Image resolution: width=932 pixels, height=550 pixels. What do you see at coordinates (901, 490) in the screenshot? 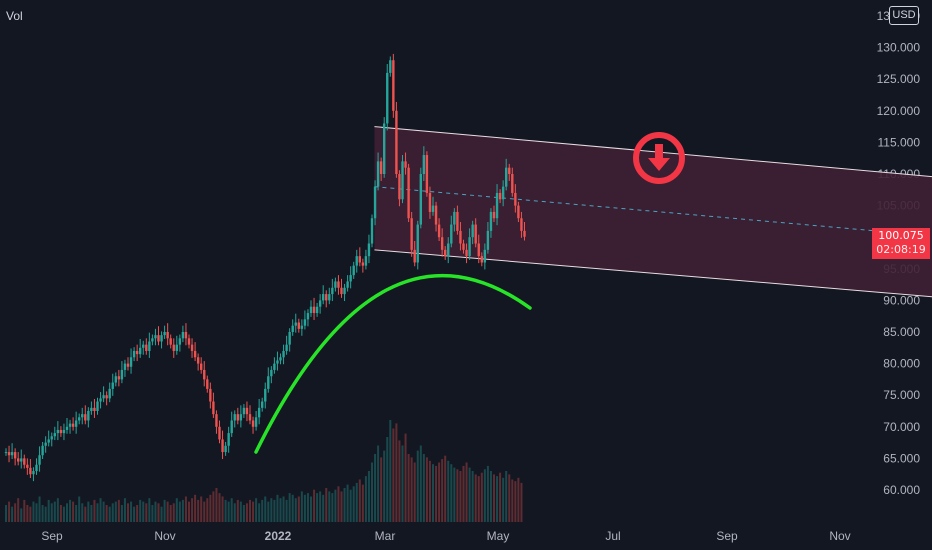
I see `y-tick-label: 60.000` at bounding box center [901, 490].